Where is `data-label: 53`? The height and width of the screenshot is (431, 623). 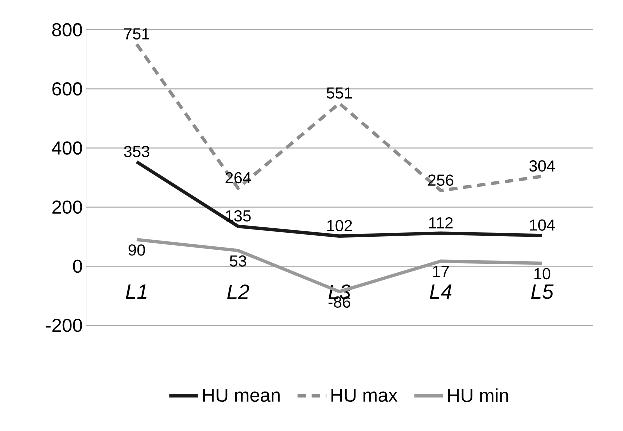
data-label: 53 is located at coordinates (238, 262).